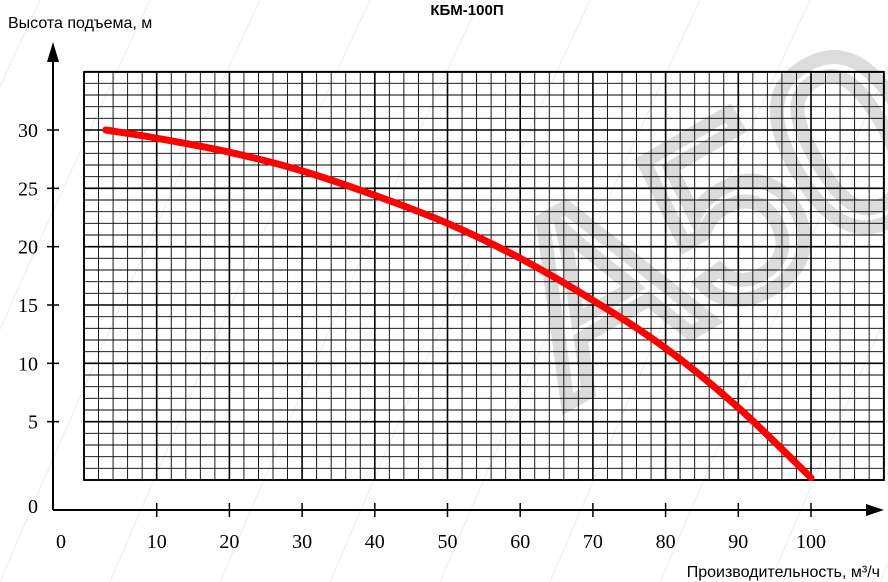 This screenshot has height=582, width=888. Describe the element at coordinates (157, 542) in the screenshot. I see `x-tick-label: 10` at that location.